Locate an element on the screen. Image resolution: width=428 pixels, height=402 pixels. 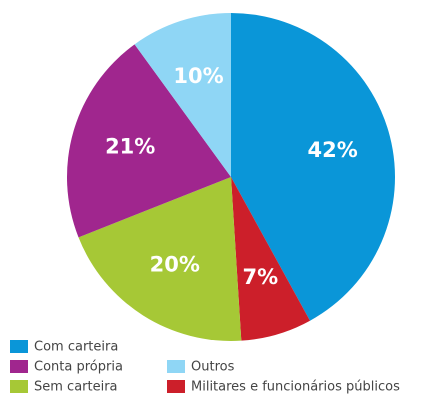
slice-label: 10% is located at coordinates (198, 76).